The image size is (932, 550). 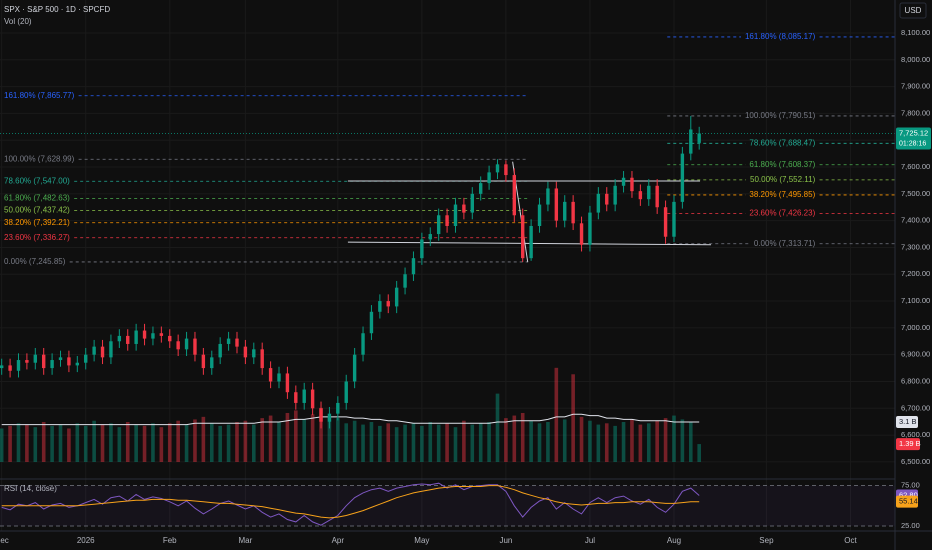 What do you see at coordinates (37, 222) in the screenshot?
I see `fib-label: 38.20% (7,392.21)` at bounding box center [37, 222].